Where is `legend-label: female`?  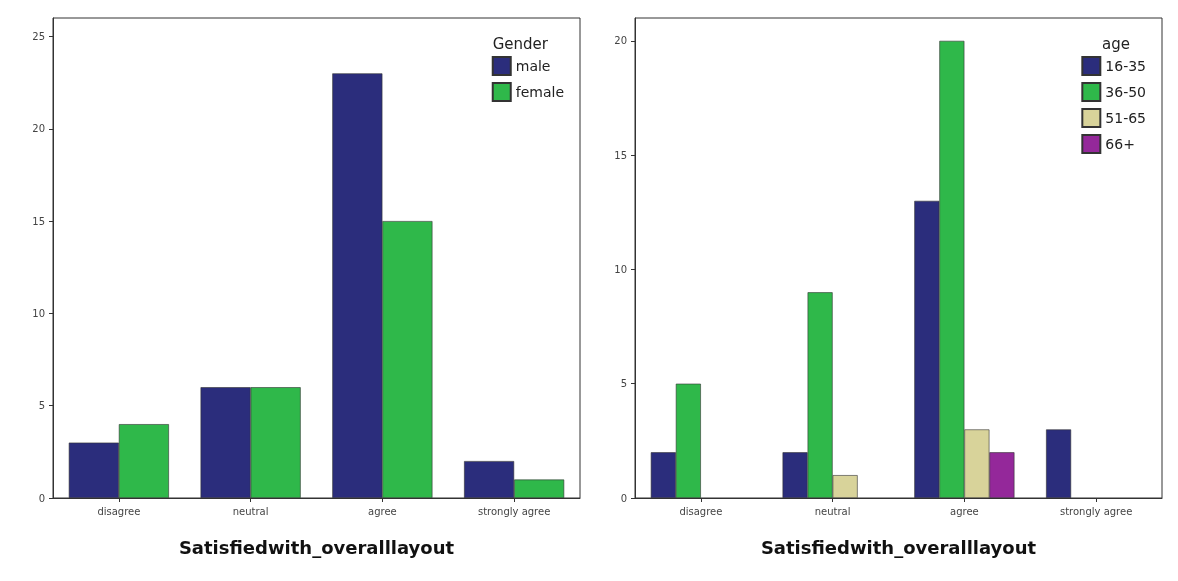 legend-label: female is located at coordinates (539, 92).